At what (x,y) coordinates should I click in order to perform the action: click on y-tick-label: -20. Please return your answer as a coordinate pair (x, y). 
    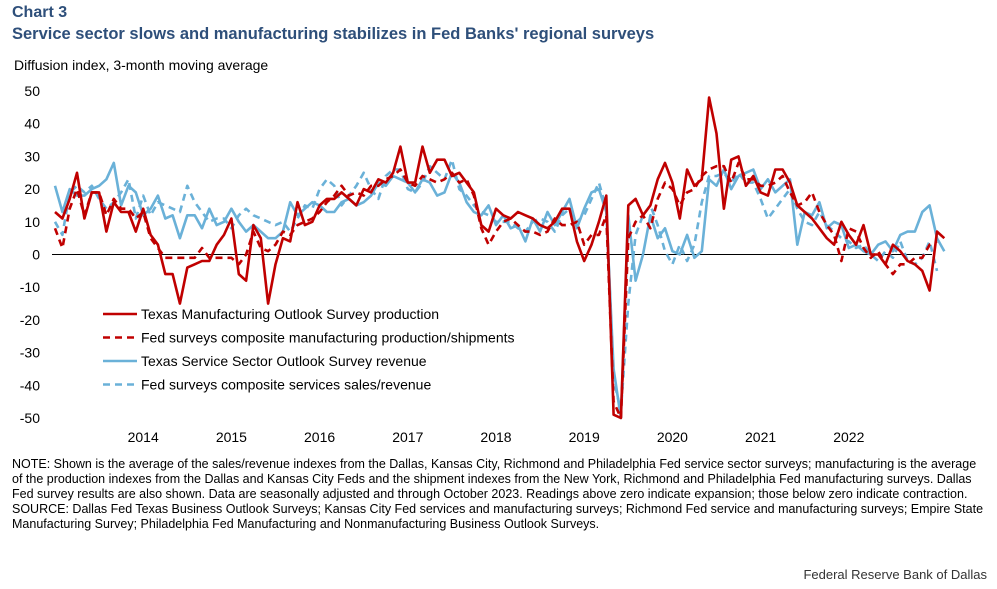
    Looking at the image, I should click on (30, 320).